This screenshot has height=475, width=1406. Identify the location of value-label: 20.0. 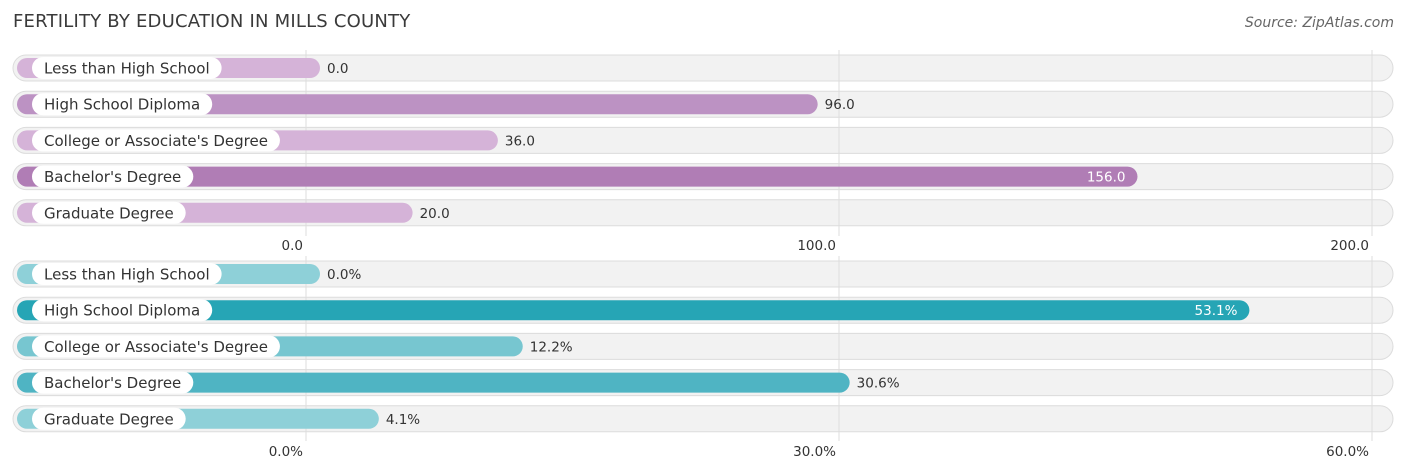
(435, 214).